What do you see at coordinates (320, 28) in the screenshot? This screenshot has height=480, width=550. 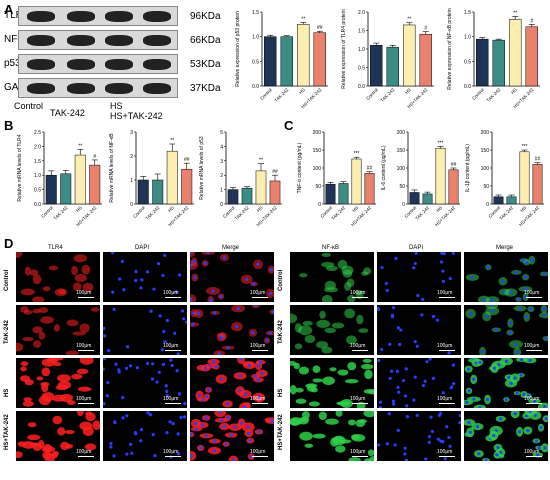 I see `significance-mark: ##` at bounding box center [320, 28].